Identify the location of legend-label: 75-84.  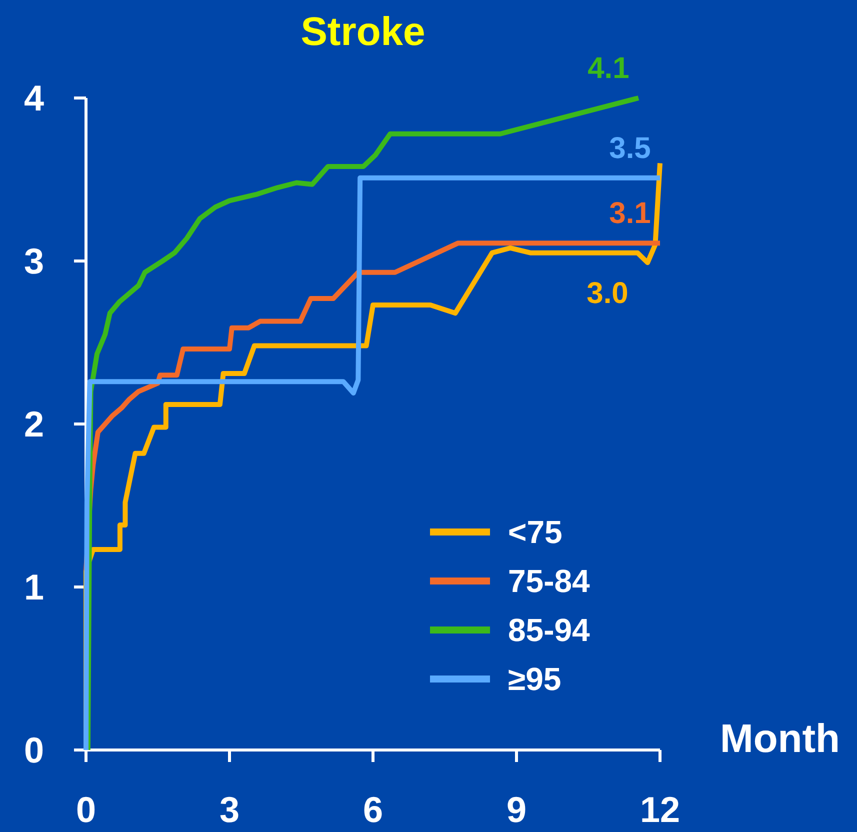
(549, 581).